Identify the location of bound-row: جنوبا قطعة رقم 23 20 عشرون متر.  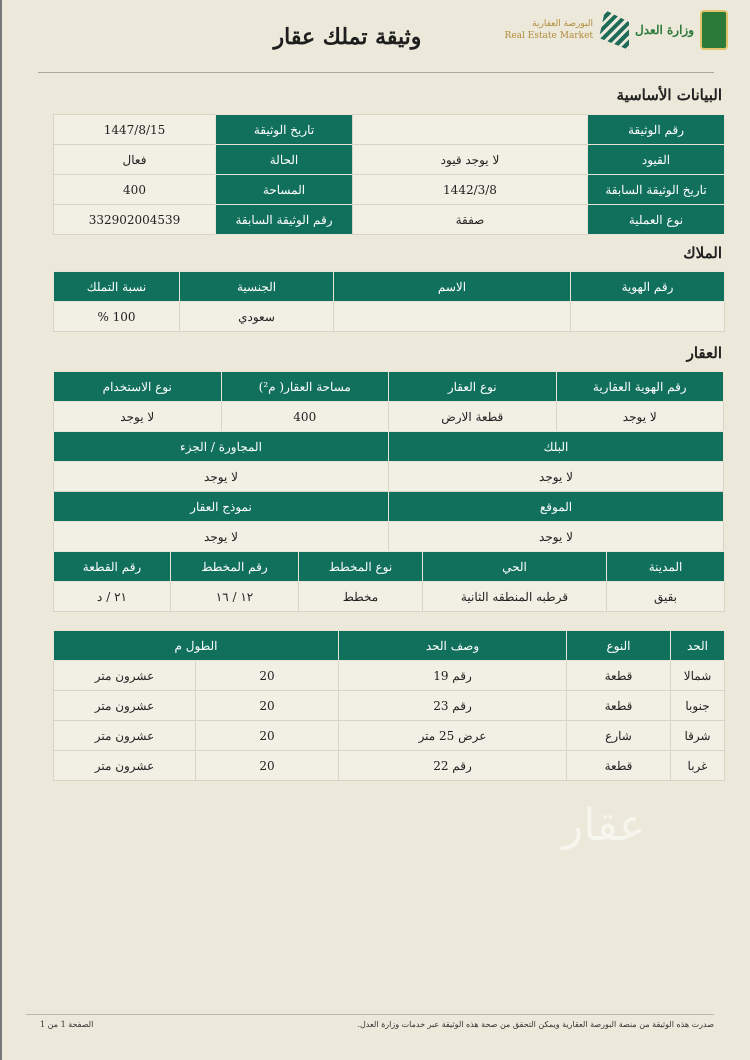
(389, 705).